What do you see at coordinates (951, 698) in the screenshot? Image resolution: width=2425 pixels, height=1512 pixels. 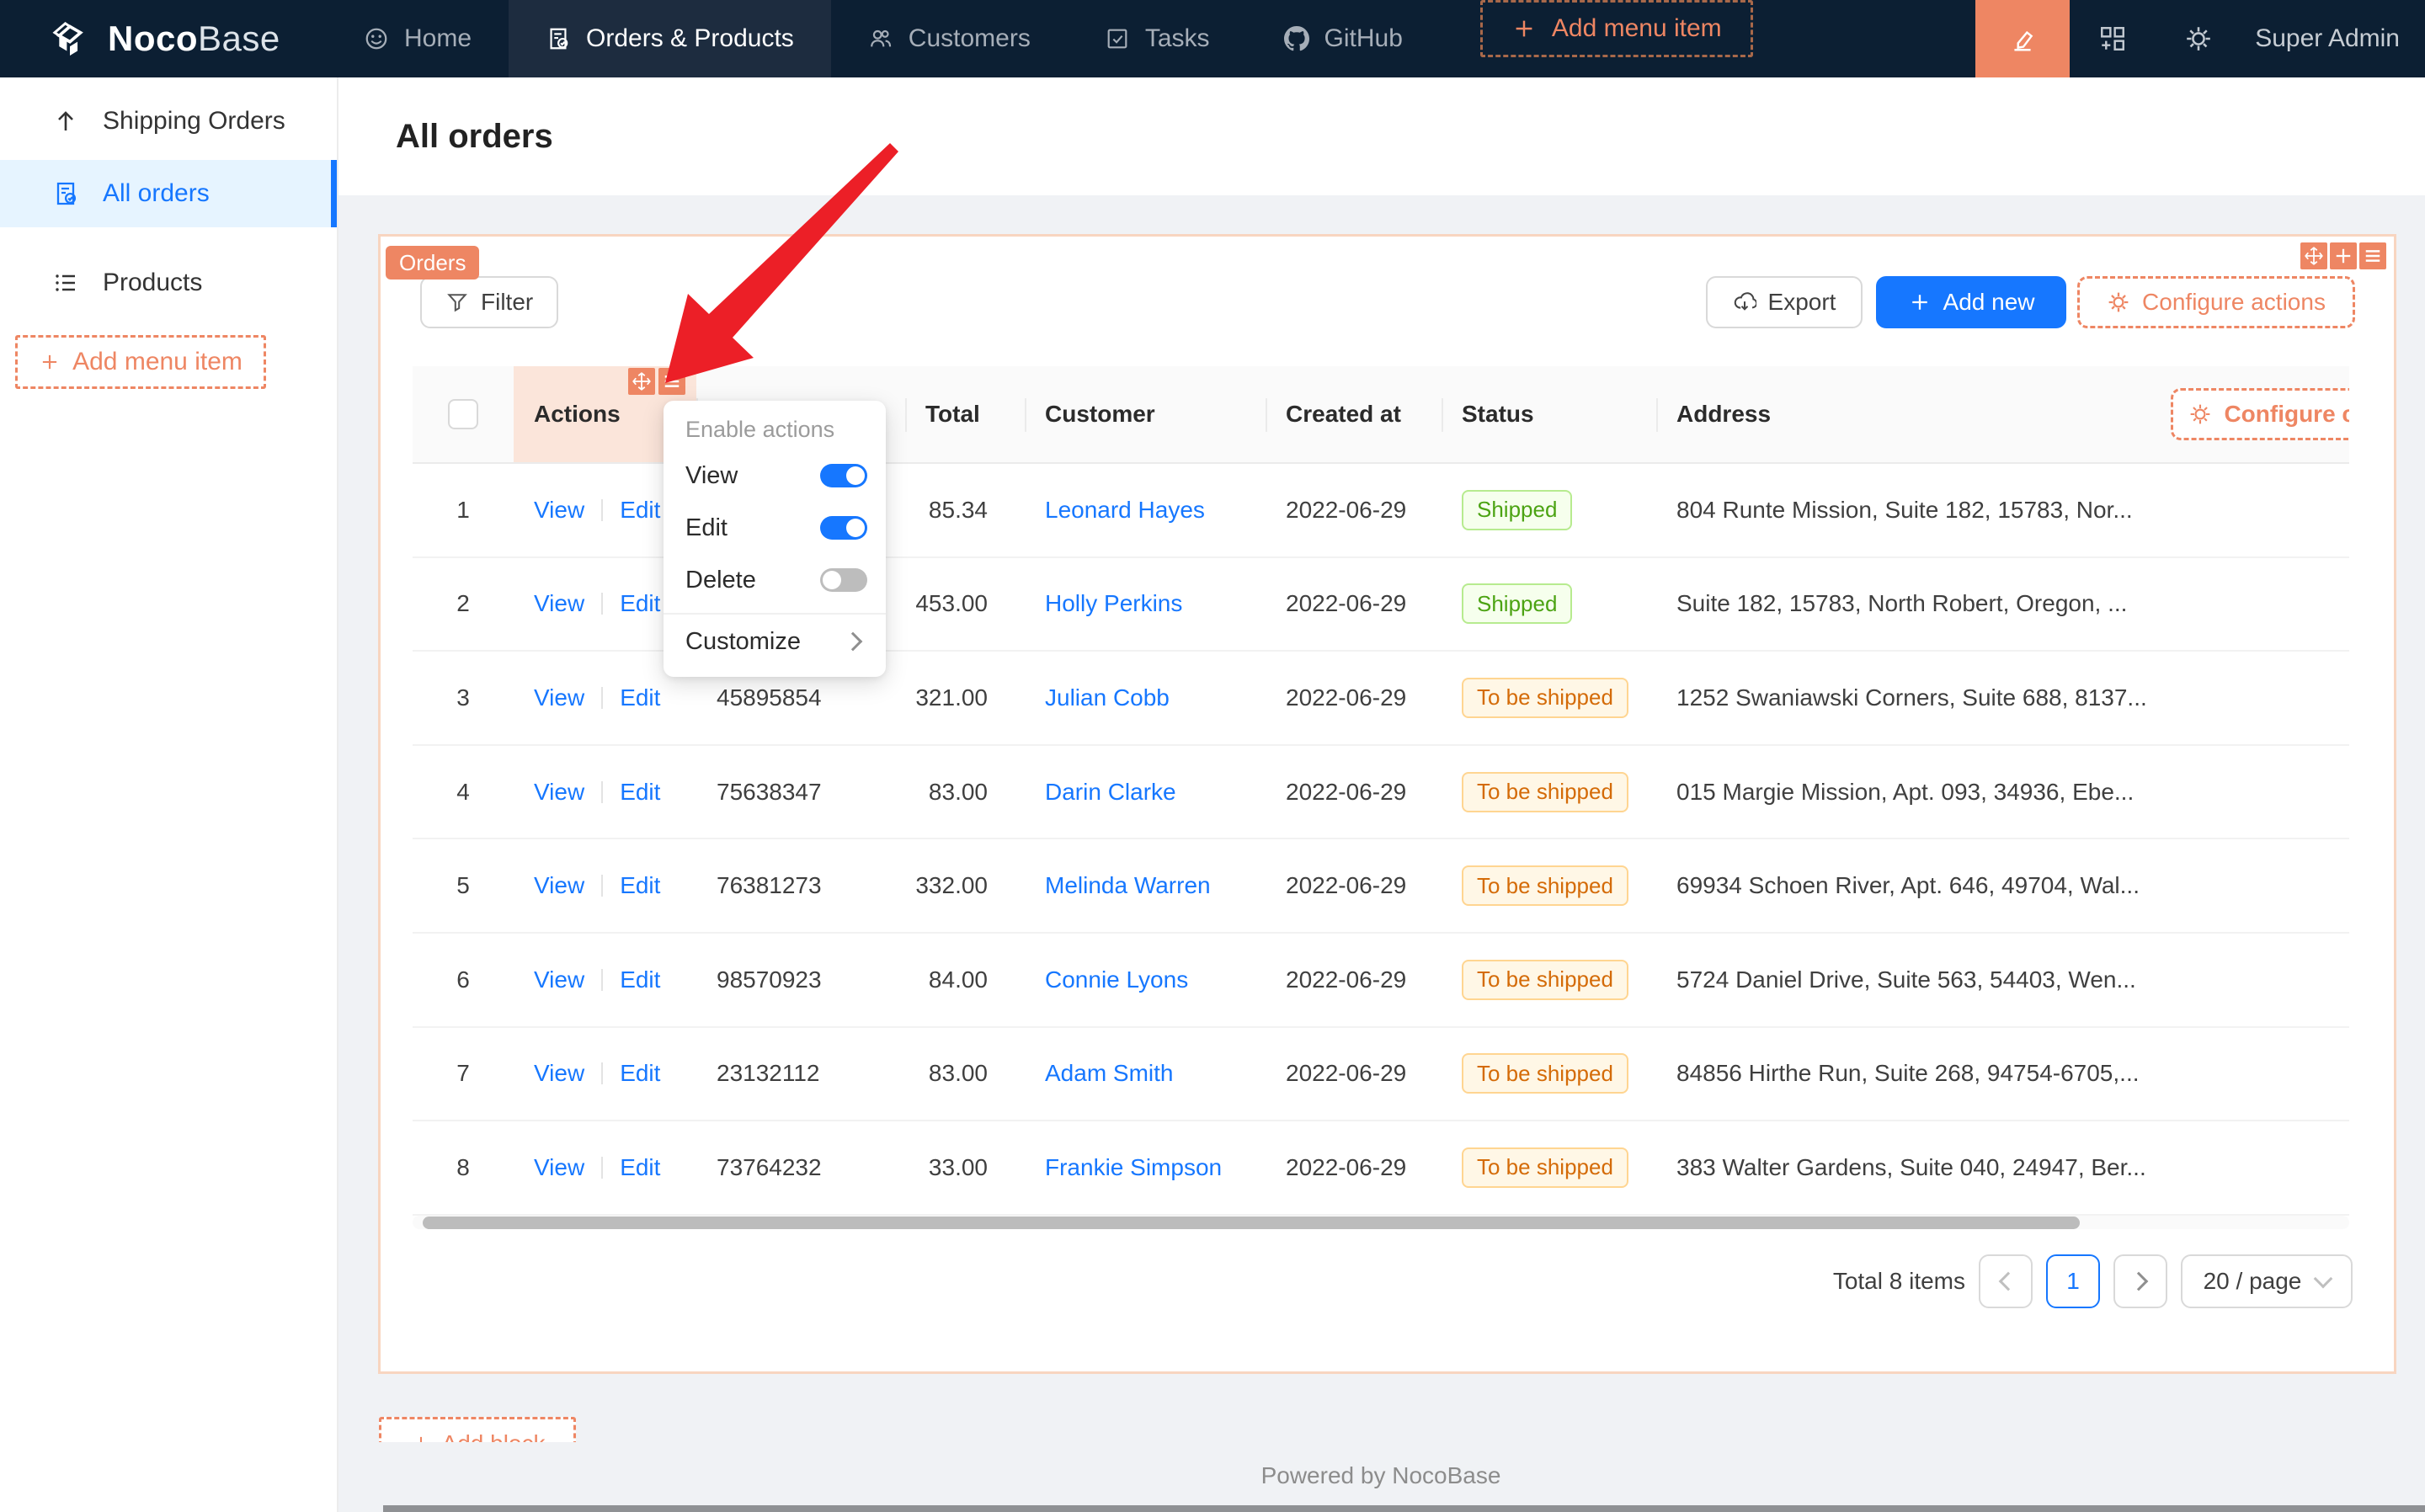 I see `total-cell: 321.00` at bounding box center [951, 698].